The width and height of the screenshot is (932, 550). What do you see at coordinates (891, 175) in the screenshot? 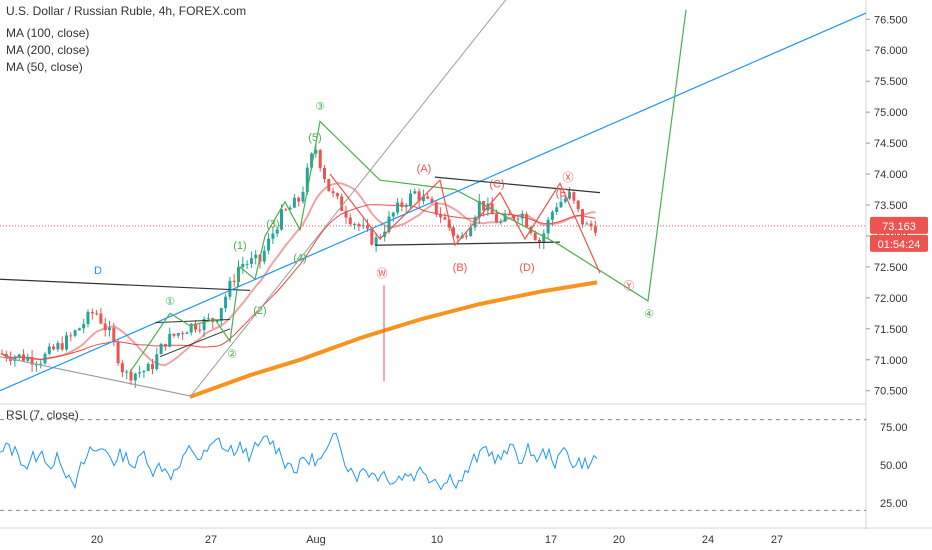
I see `price-tick-label: 74.000` at bounding box center [891, 175].